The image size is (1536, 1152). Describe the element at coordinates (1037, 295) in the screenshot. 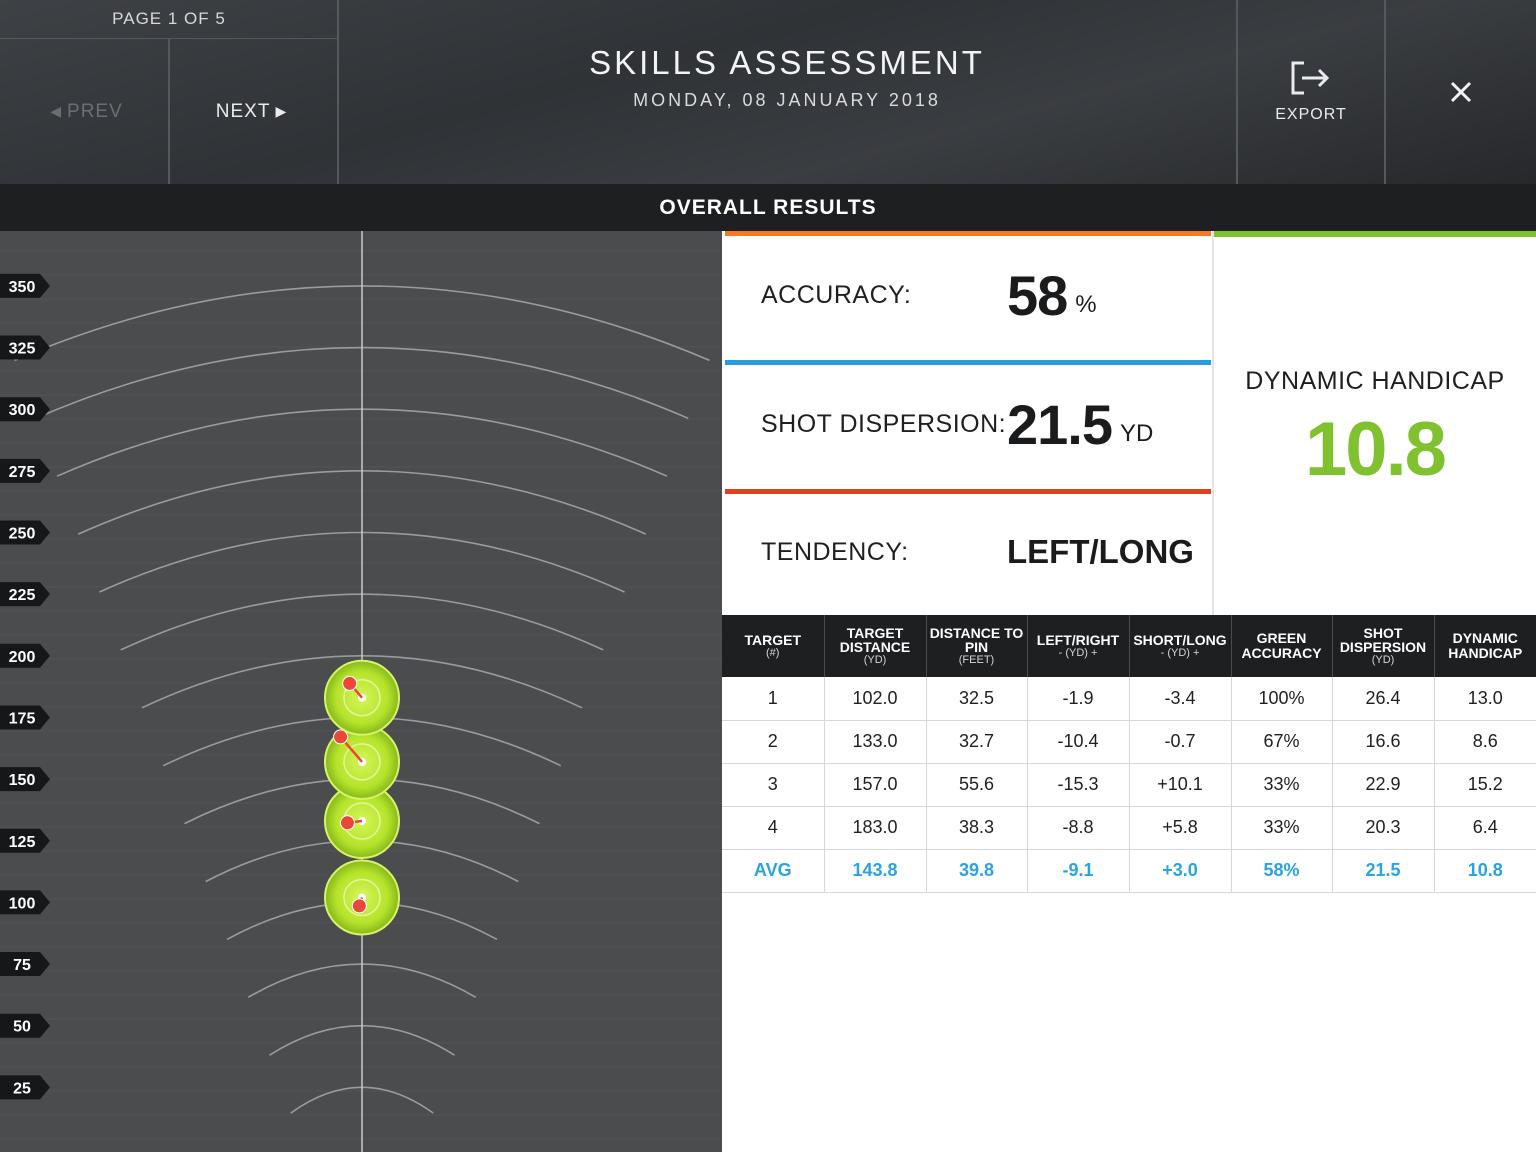

I see `accuracy-value: 58` at that location.